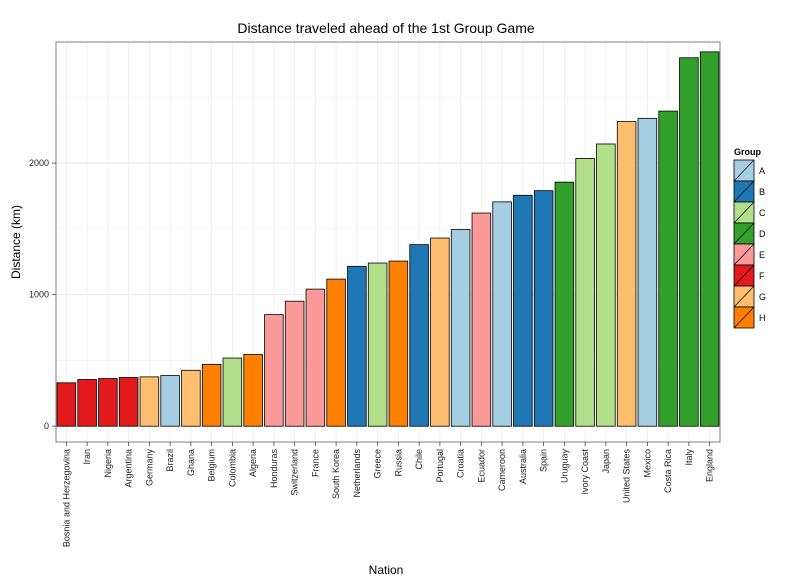  I want to click on x-tick-label: Costa Rica, so click(668, 471).